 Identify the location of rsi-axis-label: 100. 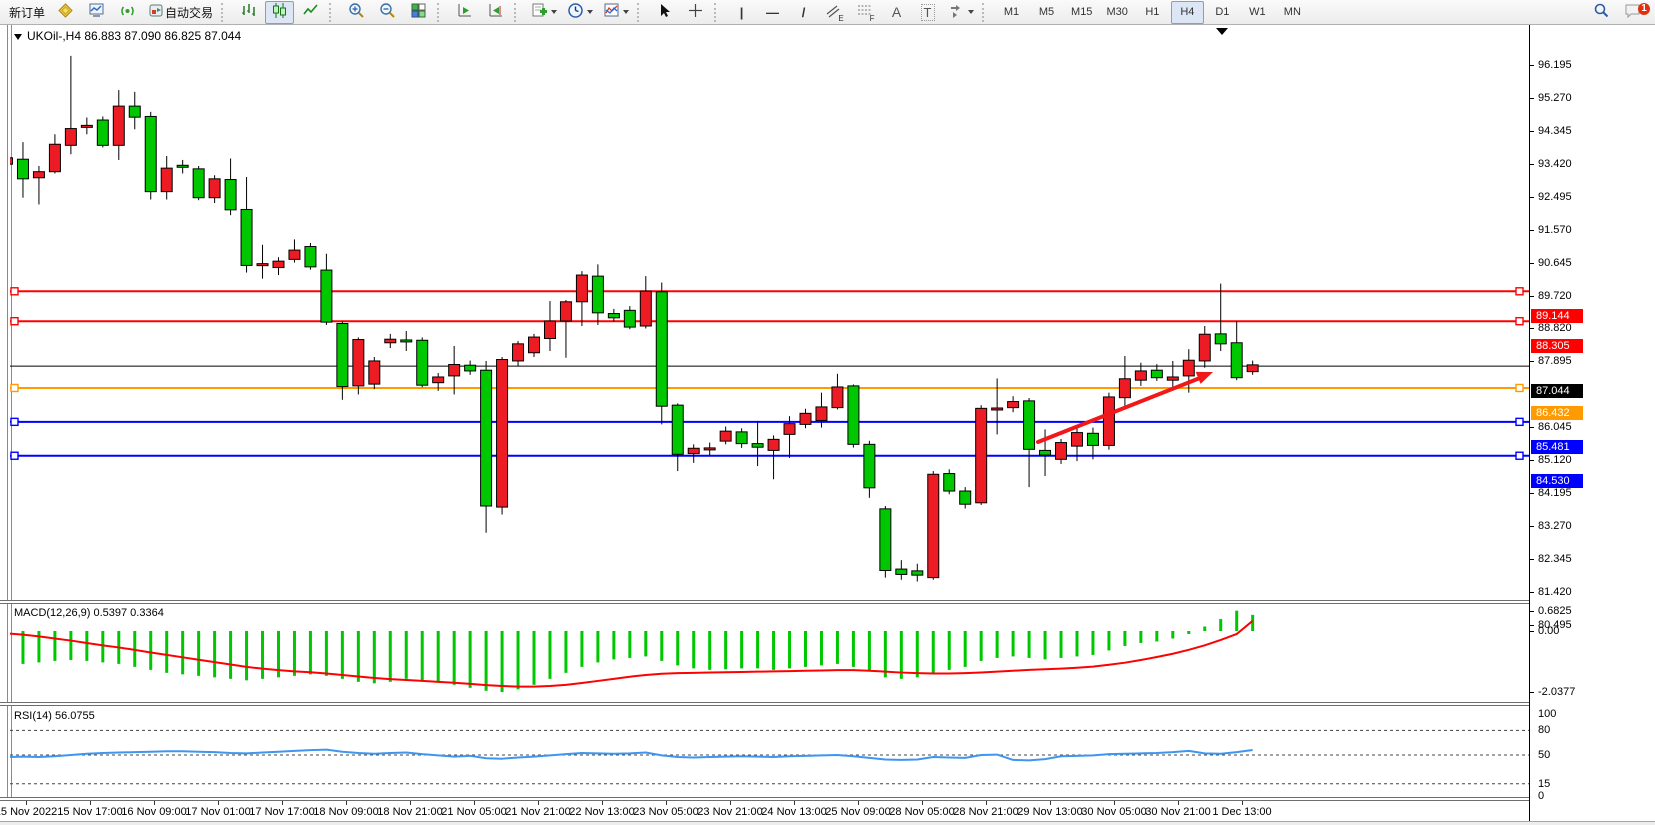
(1547, 714).